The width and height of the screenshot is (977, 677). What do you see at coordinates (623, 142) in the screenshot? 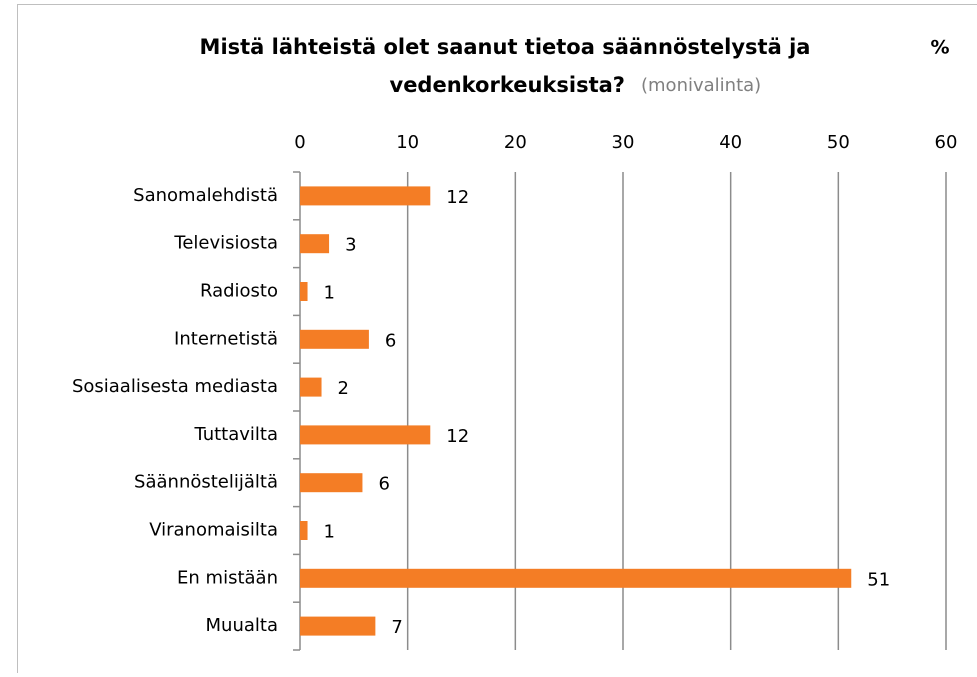
I see `x-tick-label: 30` at bounding box center [623, 142].